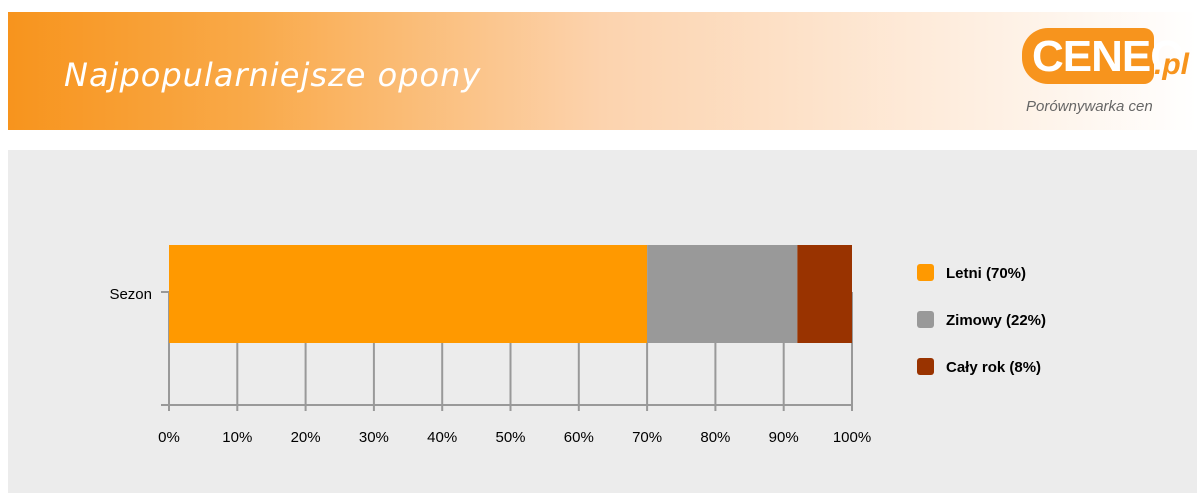 This screenshot has width=1197, height=495. I want to click on x-tick-label: 50%, so click(510, 437).